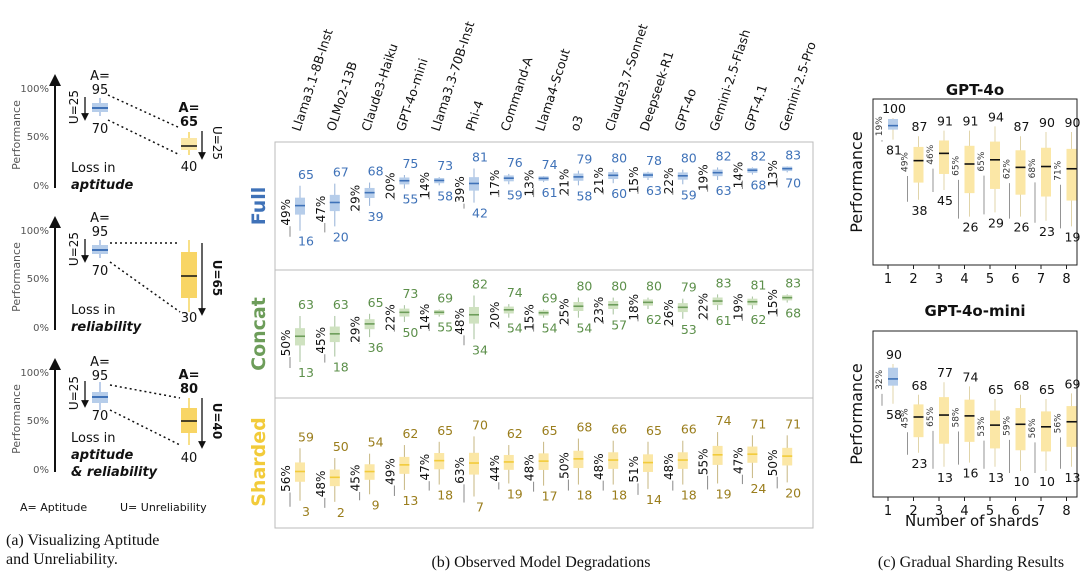  I want to click on top-value-label: 90, so click(1047, 122).